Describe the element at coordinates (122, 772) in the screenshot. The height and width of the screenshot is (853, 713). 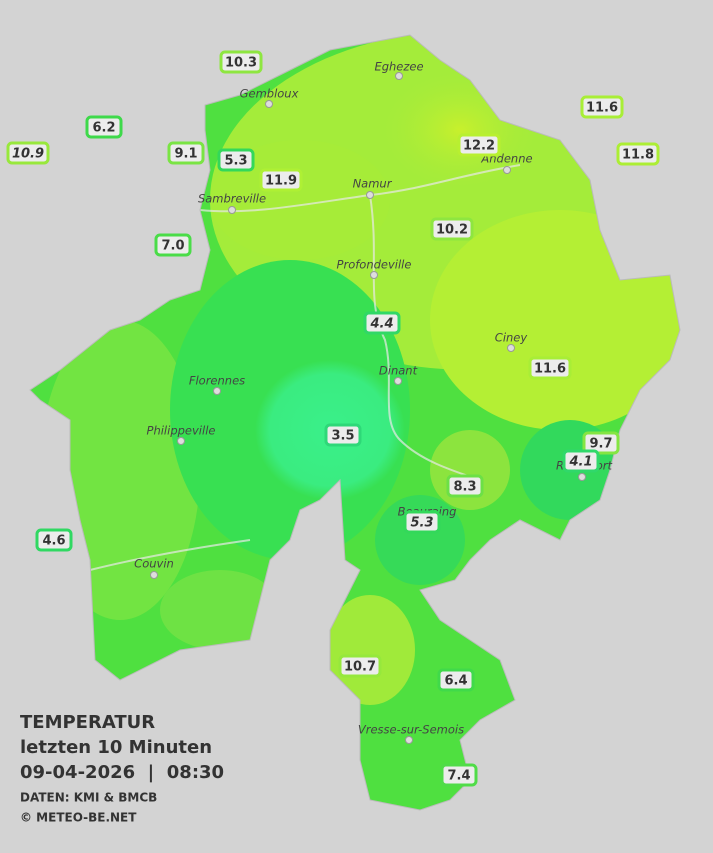
I see `datetime: 09-04-2026 | 08:30` at that location.